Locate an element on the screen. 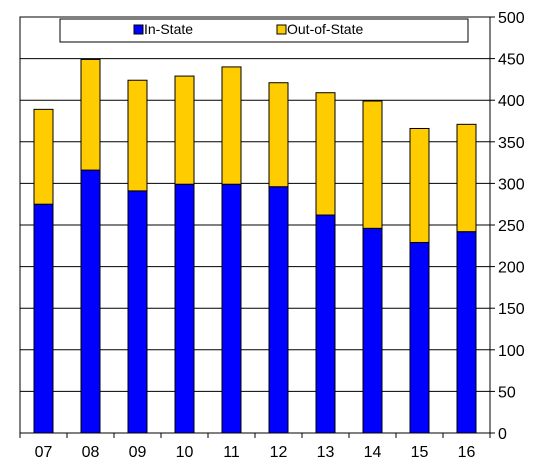 This screenshot has width=553, height=468. legend-box is located at coordinates (264, 30).